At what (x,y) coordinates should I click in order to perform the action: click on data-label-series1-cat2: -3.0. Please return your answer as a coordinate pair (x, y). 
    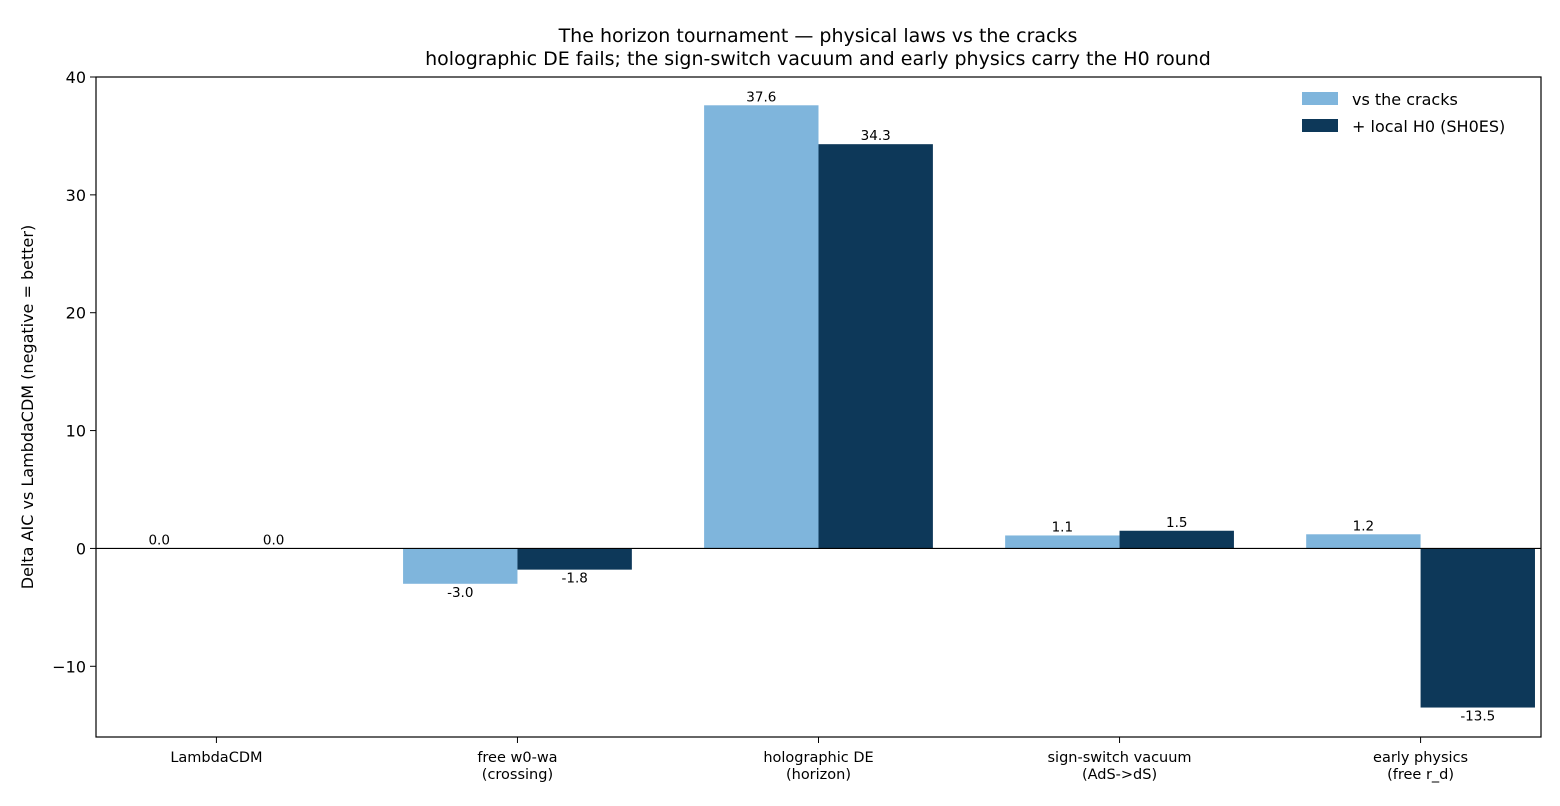
    Looking at the image, I should click on (460, 593).